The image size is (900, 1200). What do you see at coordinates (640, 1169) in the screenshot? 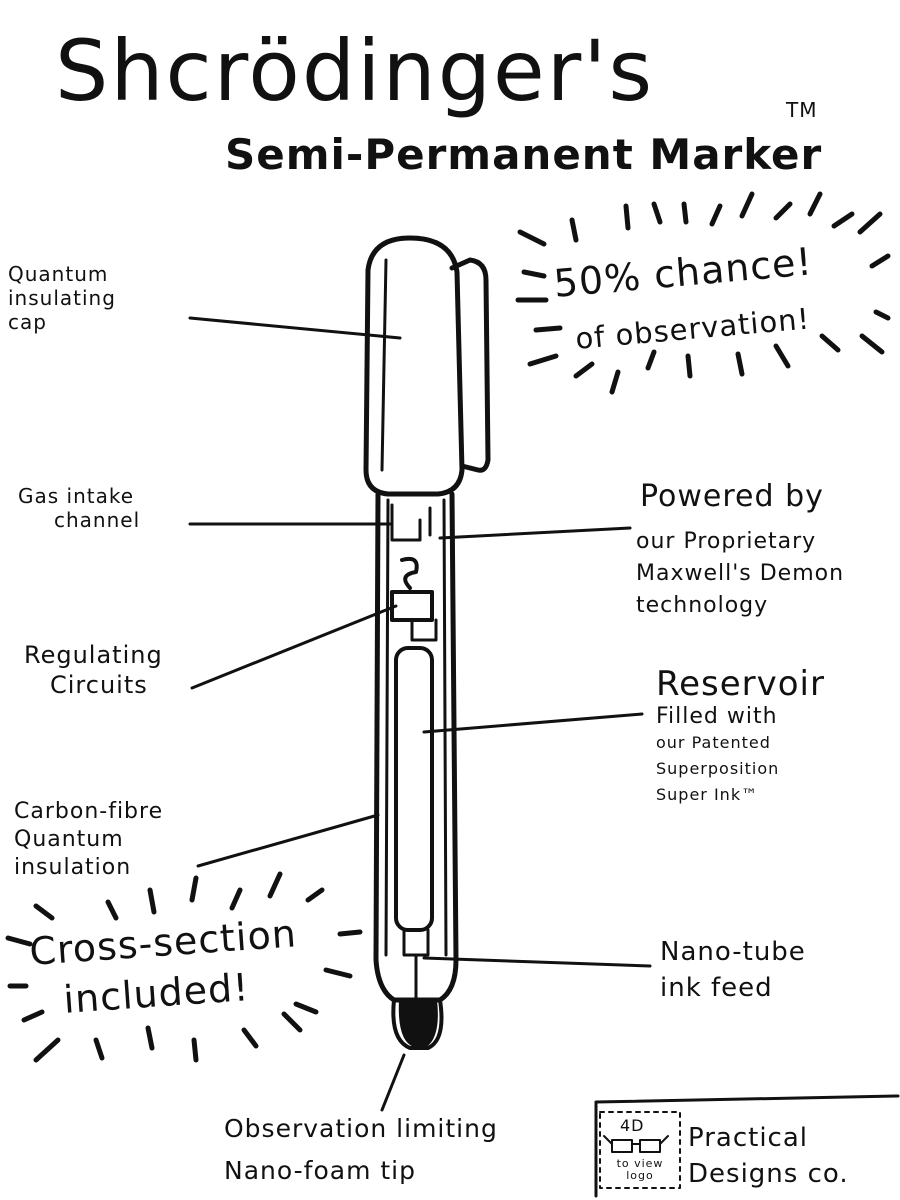
I see `logo-badge-bottom: to view logo` at bounding box center [640, 1169].